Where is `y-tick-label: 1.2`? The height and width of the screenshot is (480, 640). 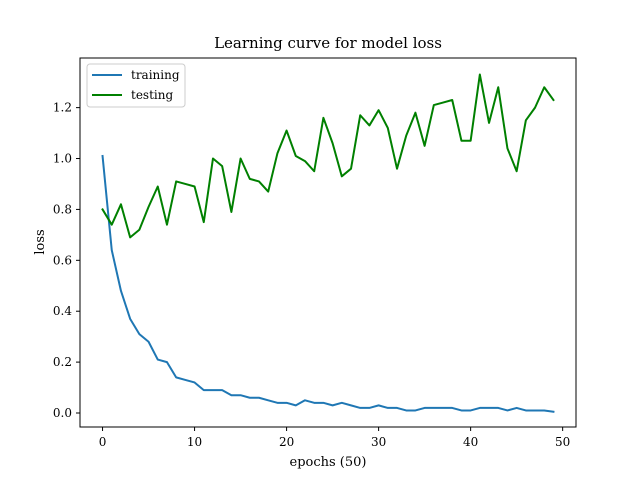
y-tick-label: 1.2 is located at coordinates (62, 108).